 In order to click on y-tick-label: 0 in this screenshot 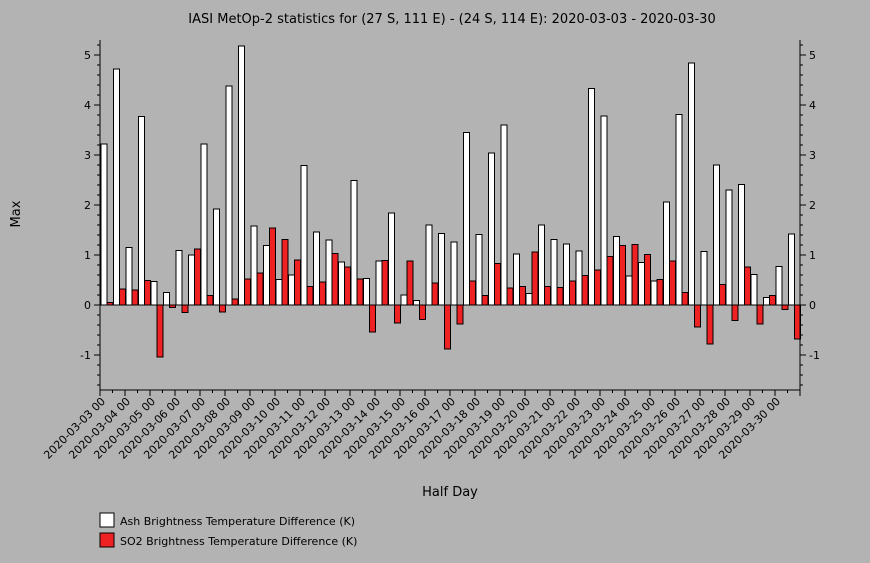, I will do `click(812, 305)`.